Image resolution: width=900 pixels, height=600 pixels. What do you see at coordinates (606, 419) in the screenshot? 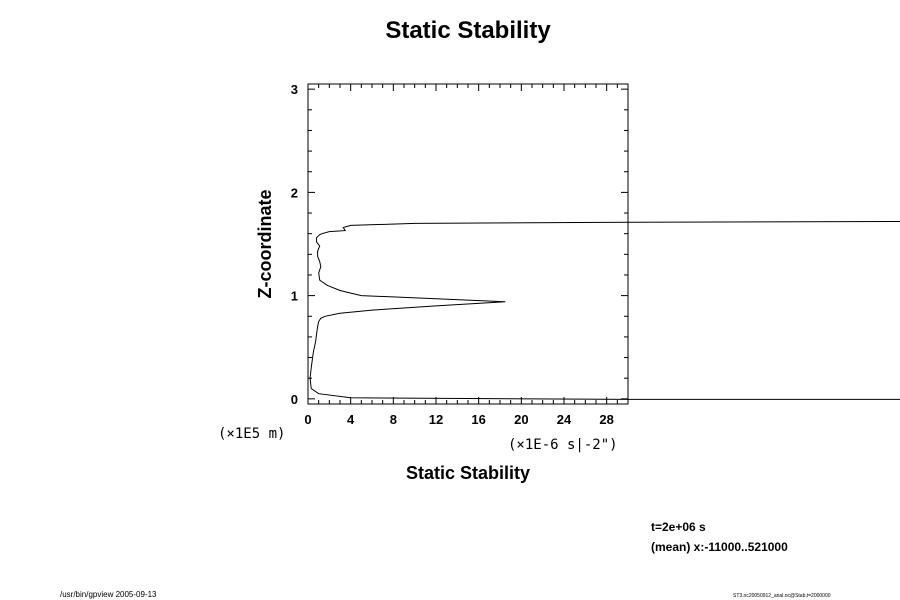
I see `x-tick-label: 28` at bounding box center [606, 419].